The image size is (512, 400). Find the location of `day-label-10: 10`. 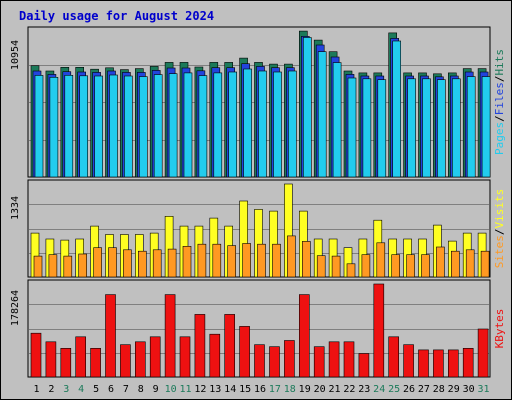

day-label-10: 10 is located at coordinates (171, 389).